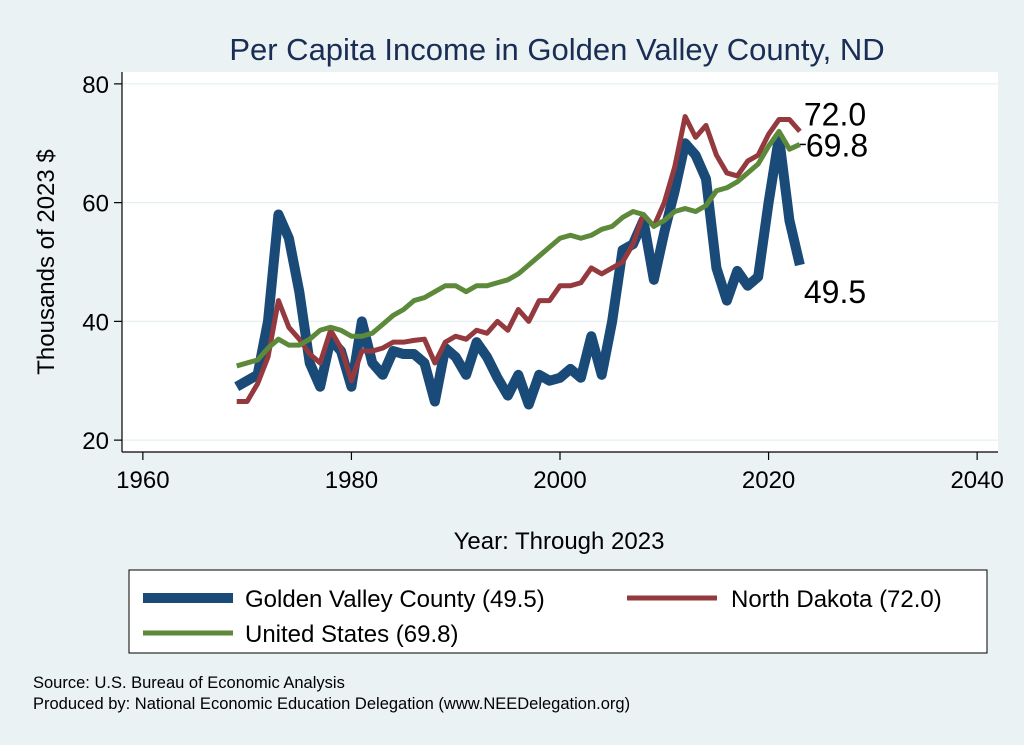 This screenshot has width=1024, height=745. What do you see at coordinates (835, 292) in the screenshot?
I see `end-label-county: 49.5` at bounding box center [835, 292].